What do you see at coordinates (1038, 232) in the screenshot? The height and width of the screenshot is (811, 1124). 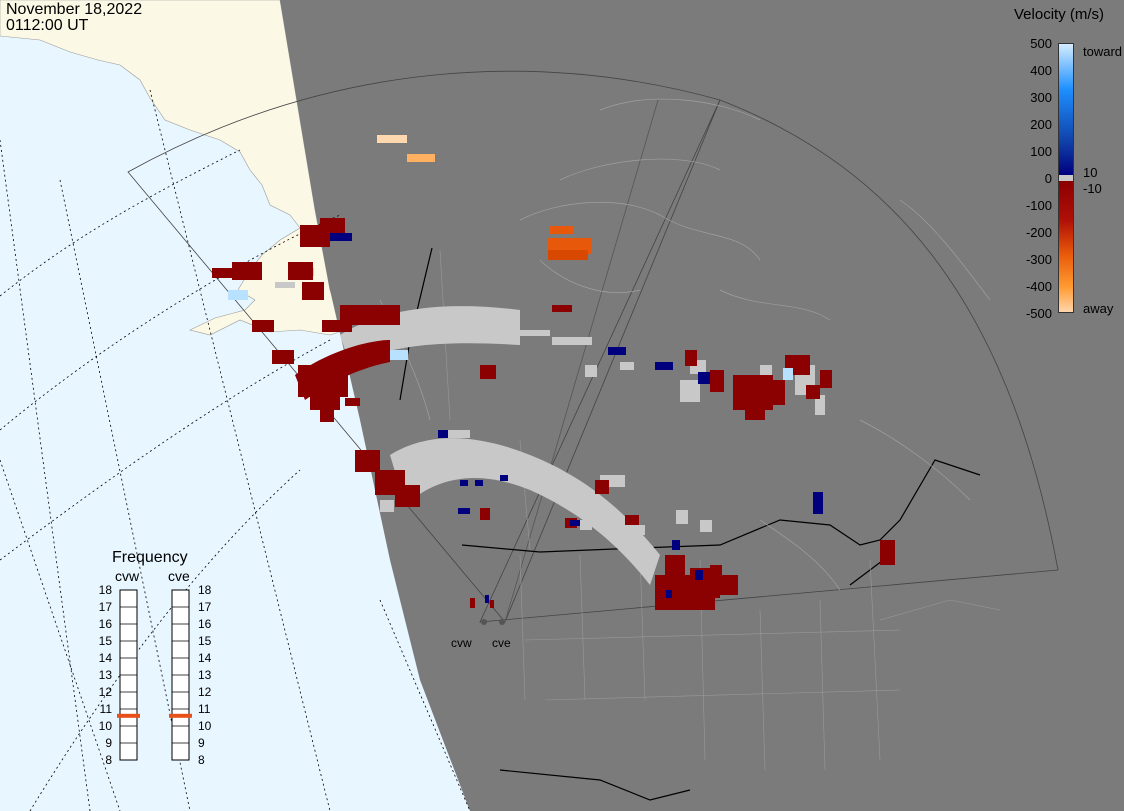 I see `colorbar-tick-label: -200` at bounding box center [1038, 232].